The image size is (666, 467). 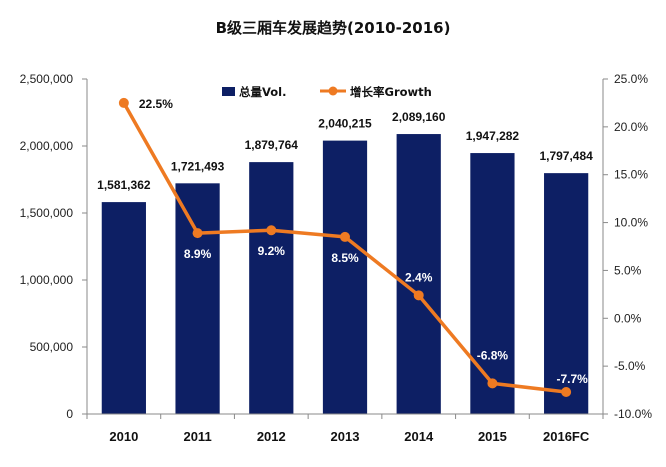 What do you see at coordinates (52, 347) in the screenshot?
I see `left-tick-label: 500,000` at bounding box center [52, 347].